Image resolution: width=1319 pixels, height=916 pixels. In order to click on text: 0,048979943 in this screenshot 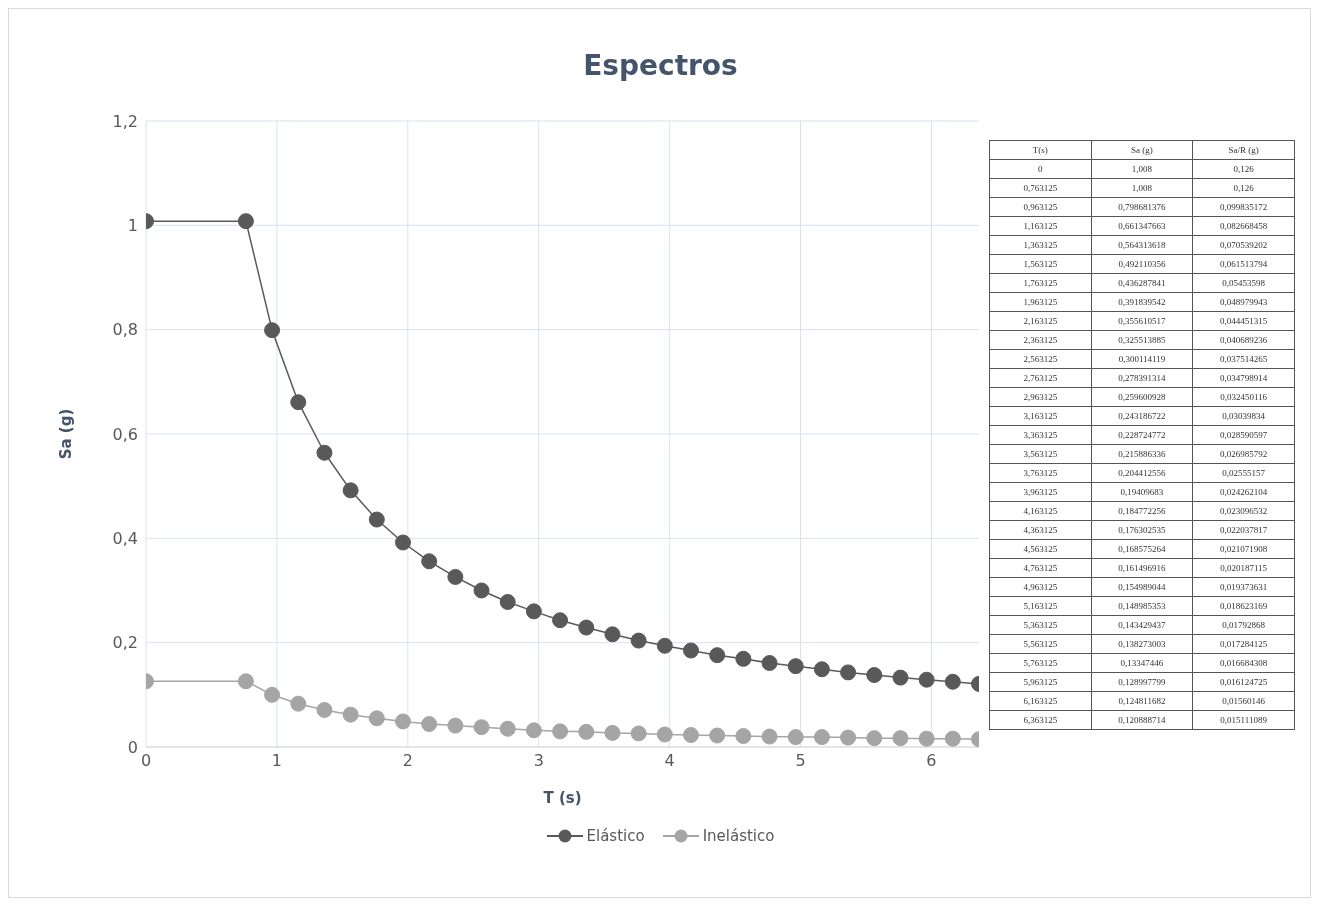, I will do `click(1243, 302)`.